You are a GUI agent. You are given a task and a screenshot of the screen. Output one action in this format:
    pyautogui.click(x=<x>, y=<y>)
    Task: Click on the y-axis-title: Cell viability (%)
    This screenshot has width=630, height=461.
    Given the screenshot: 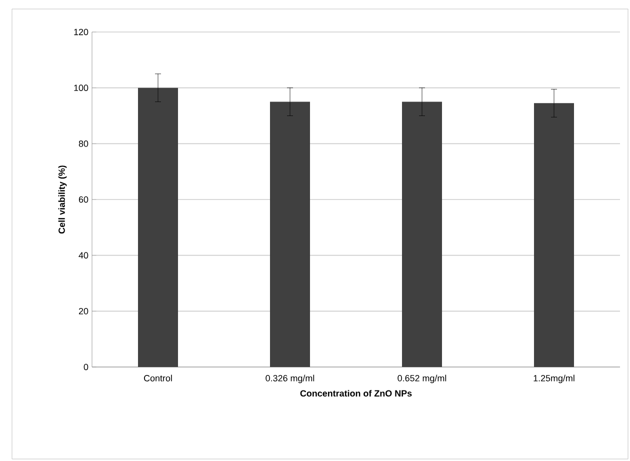 What is the action you would take?
    pyautogui.click(x=62, y=200)
    